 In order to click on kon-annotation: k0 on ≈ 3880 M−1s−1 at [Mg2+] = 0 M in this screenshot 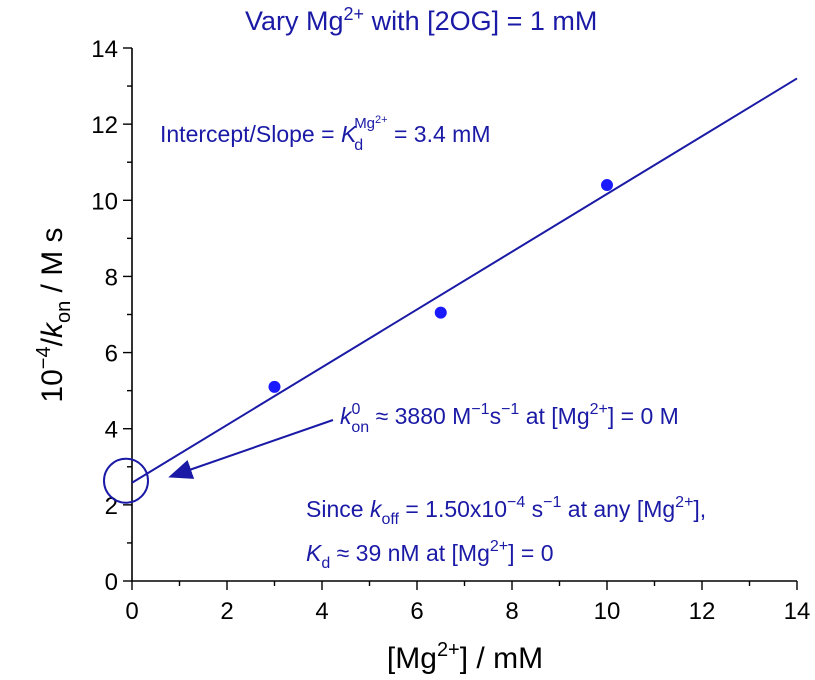, I will do `click(509, 418)`.